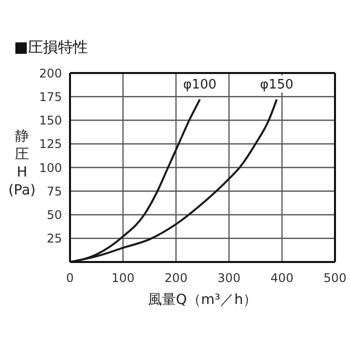  Describe the element at coordinates (176, 278) in the screenshot. I see `x-tick-label: 200` at that location.